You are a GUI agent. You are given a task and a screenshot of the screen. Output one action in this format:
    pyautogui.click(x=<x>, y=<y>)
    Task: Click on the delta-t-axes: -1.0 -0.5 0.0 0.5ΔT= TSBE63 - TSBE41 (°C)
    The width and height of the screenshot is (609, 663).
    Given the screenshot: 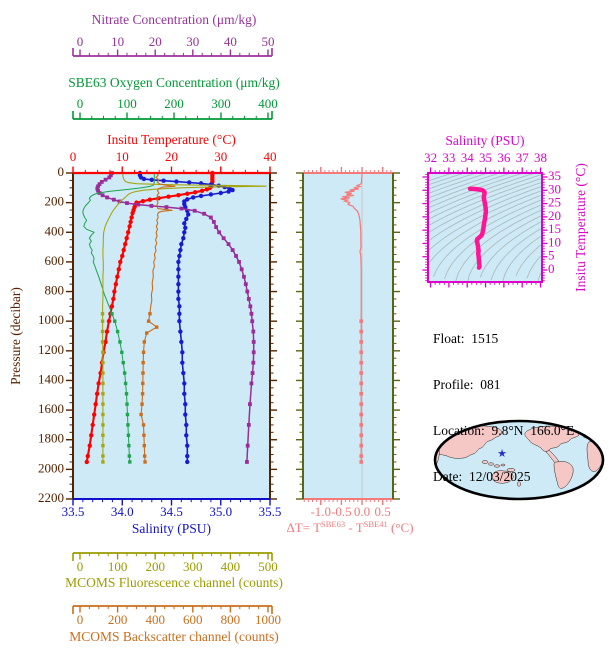 What is the action you would take?
    pyautogui.click(x=350, y=351)
    